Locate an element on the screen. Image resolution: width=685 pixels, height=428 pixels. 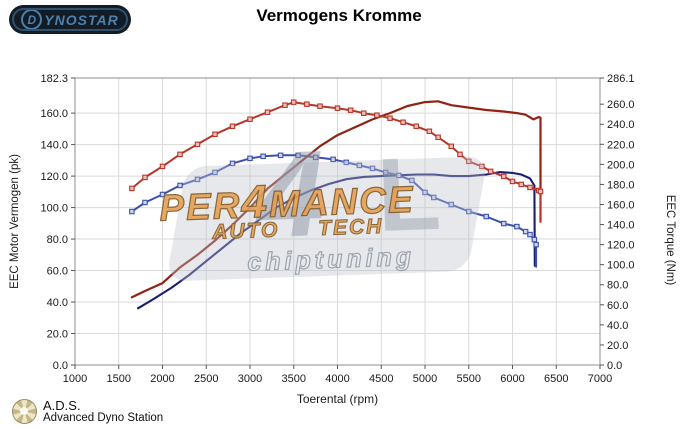
left-tick-label: 60.0 is located at coordinates (57, 272).